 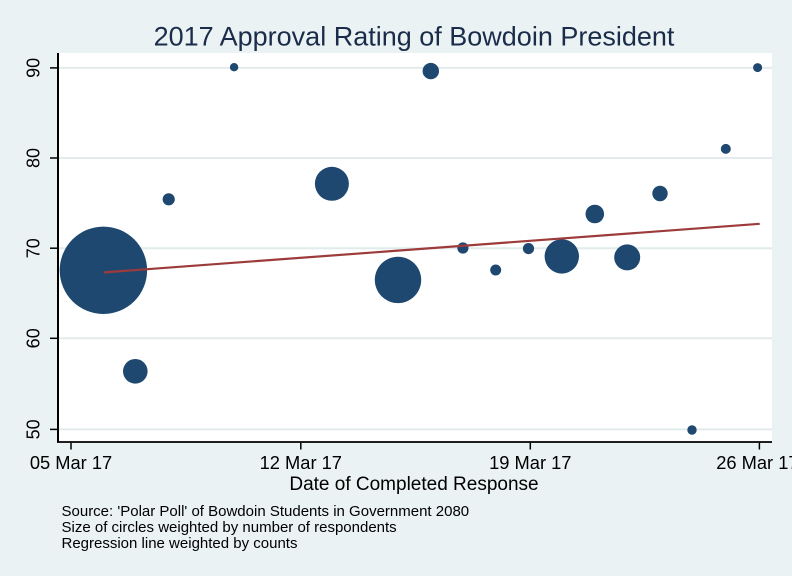 I want to click on svg-text: 80, so click(x=33, y=158).